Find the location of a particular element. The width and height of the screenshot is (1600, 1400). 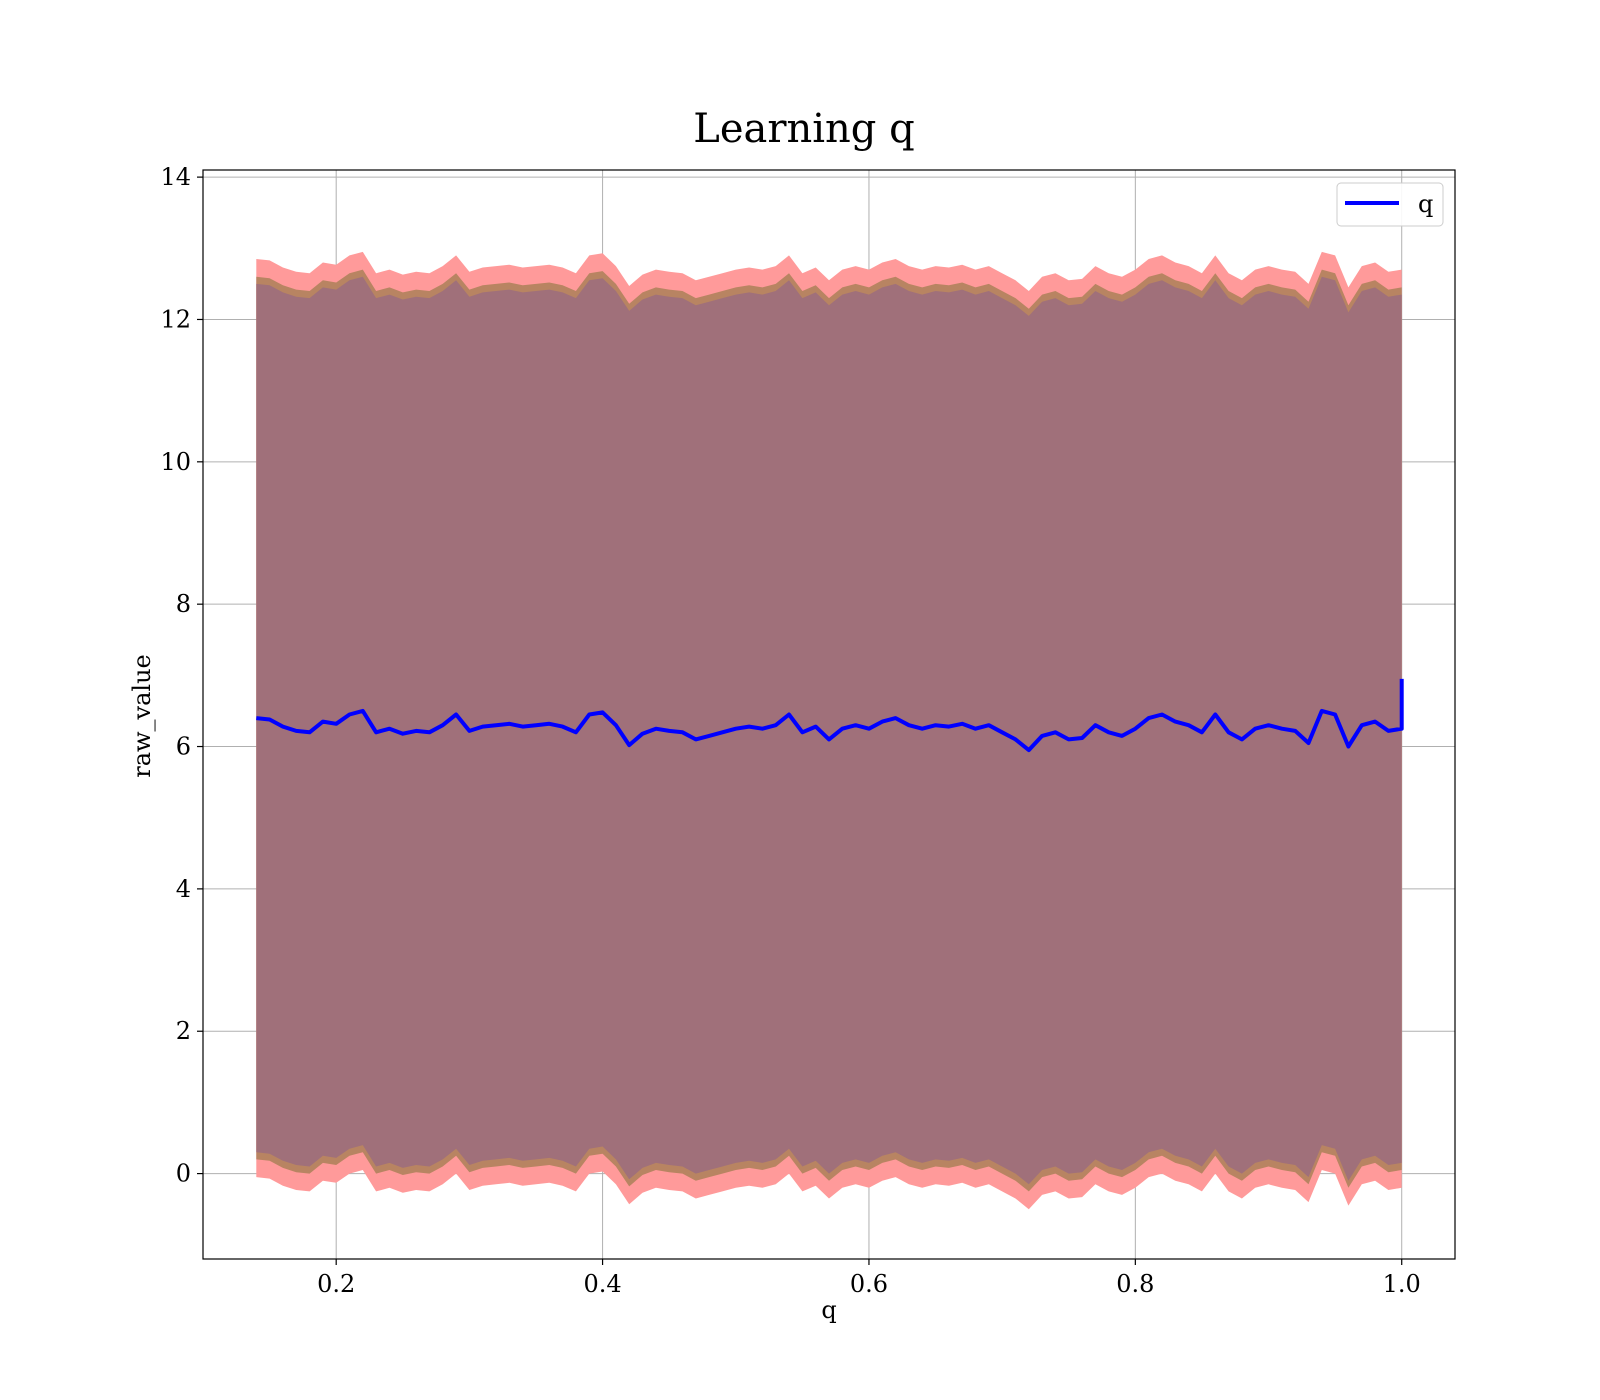

y-tick-label: 0 is located at coordinates (183, 1174).